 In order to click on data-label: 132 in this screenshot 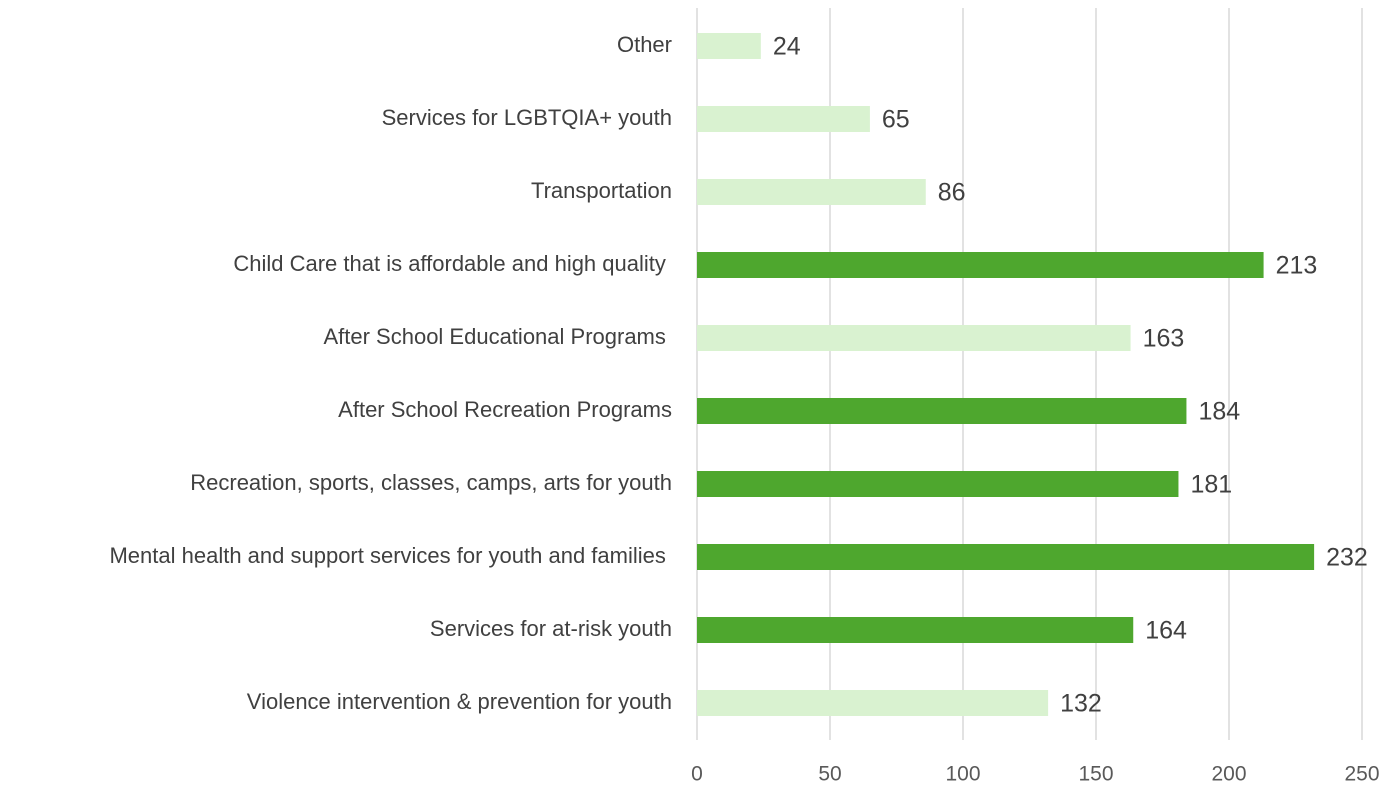, I will do `click(1081, 704)`.